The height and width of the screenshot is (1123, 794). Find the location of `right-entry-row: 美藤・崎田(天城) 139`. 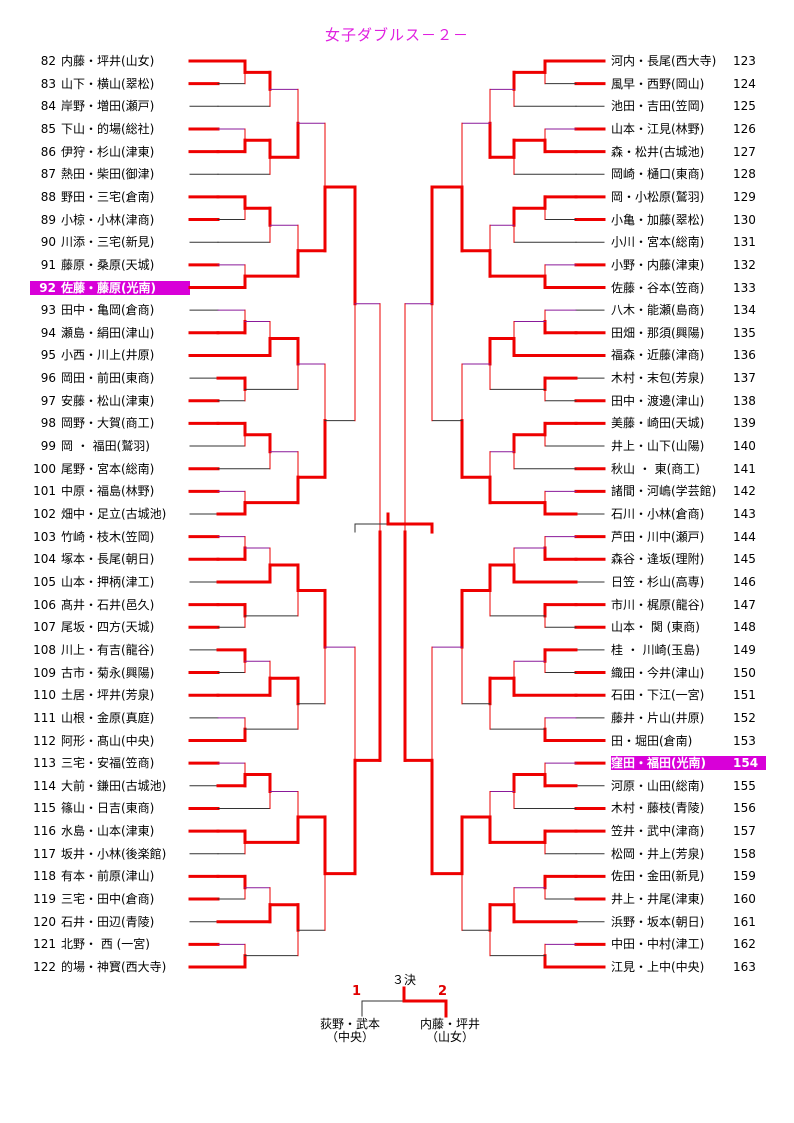

right-entry-row: 美藤・崎田(天城) 139 is located at coordinates (688, 423).